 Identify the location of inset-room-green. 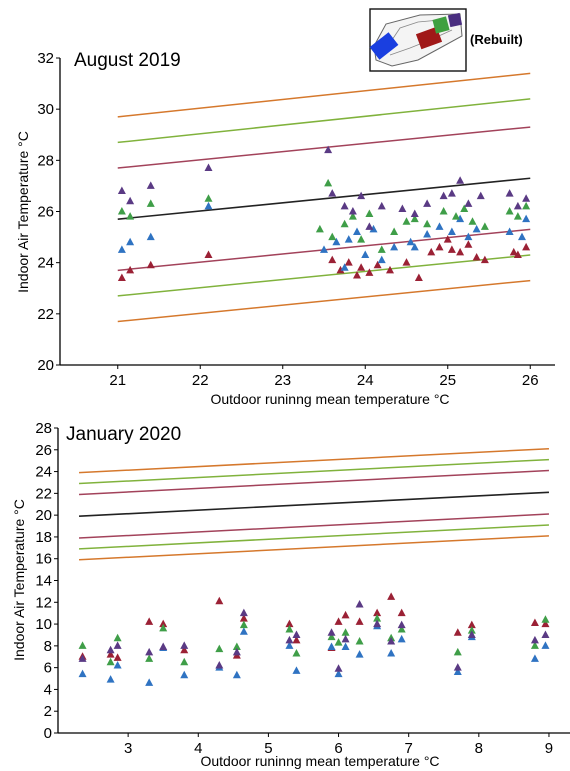
(441, 25).